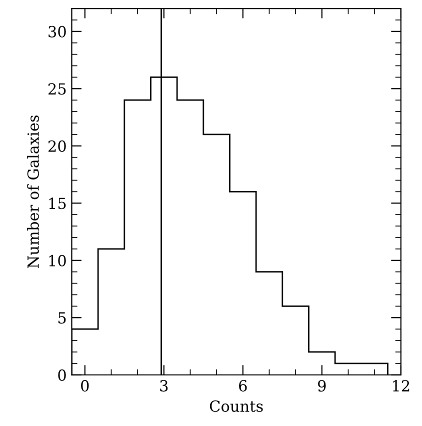  I want to click on y-tick-label: 30, so click(57, 32).